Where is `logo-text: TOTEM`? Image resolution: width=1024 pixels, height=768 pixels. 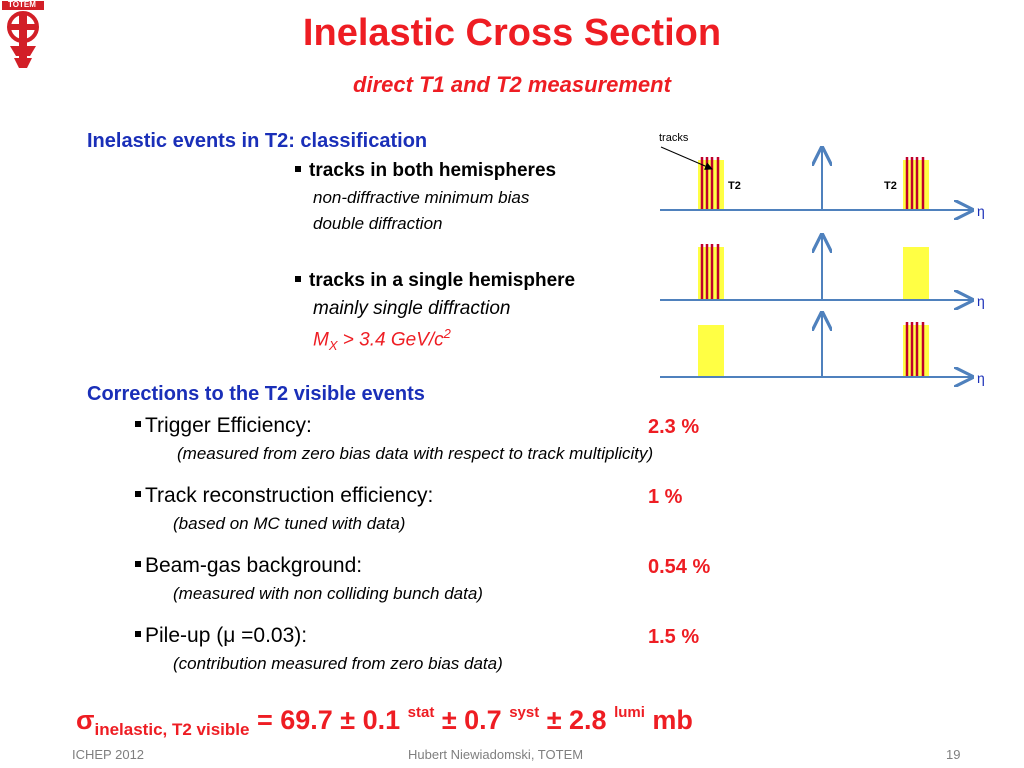
logo-text: TOTEM is located at coordinates (22, 4).